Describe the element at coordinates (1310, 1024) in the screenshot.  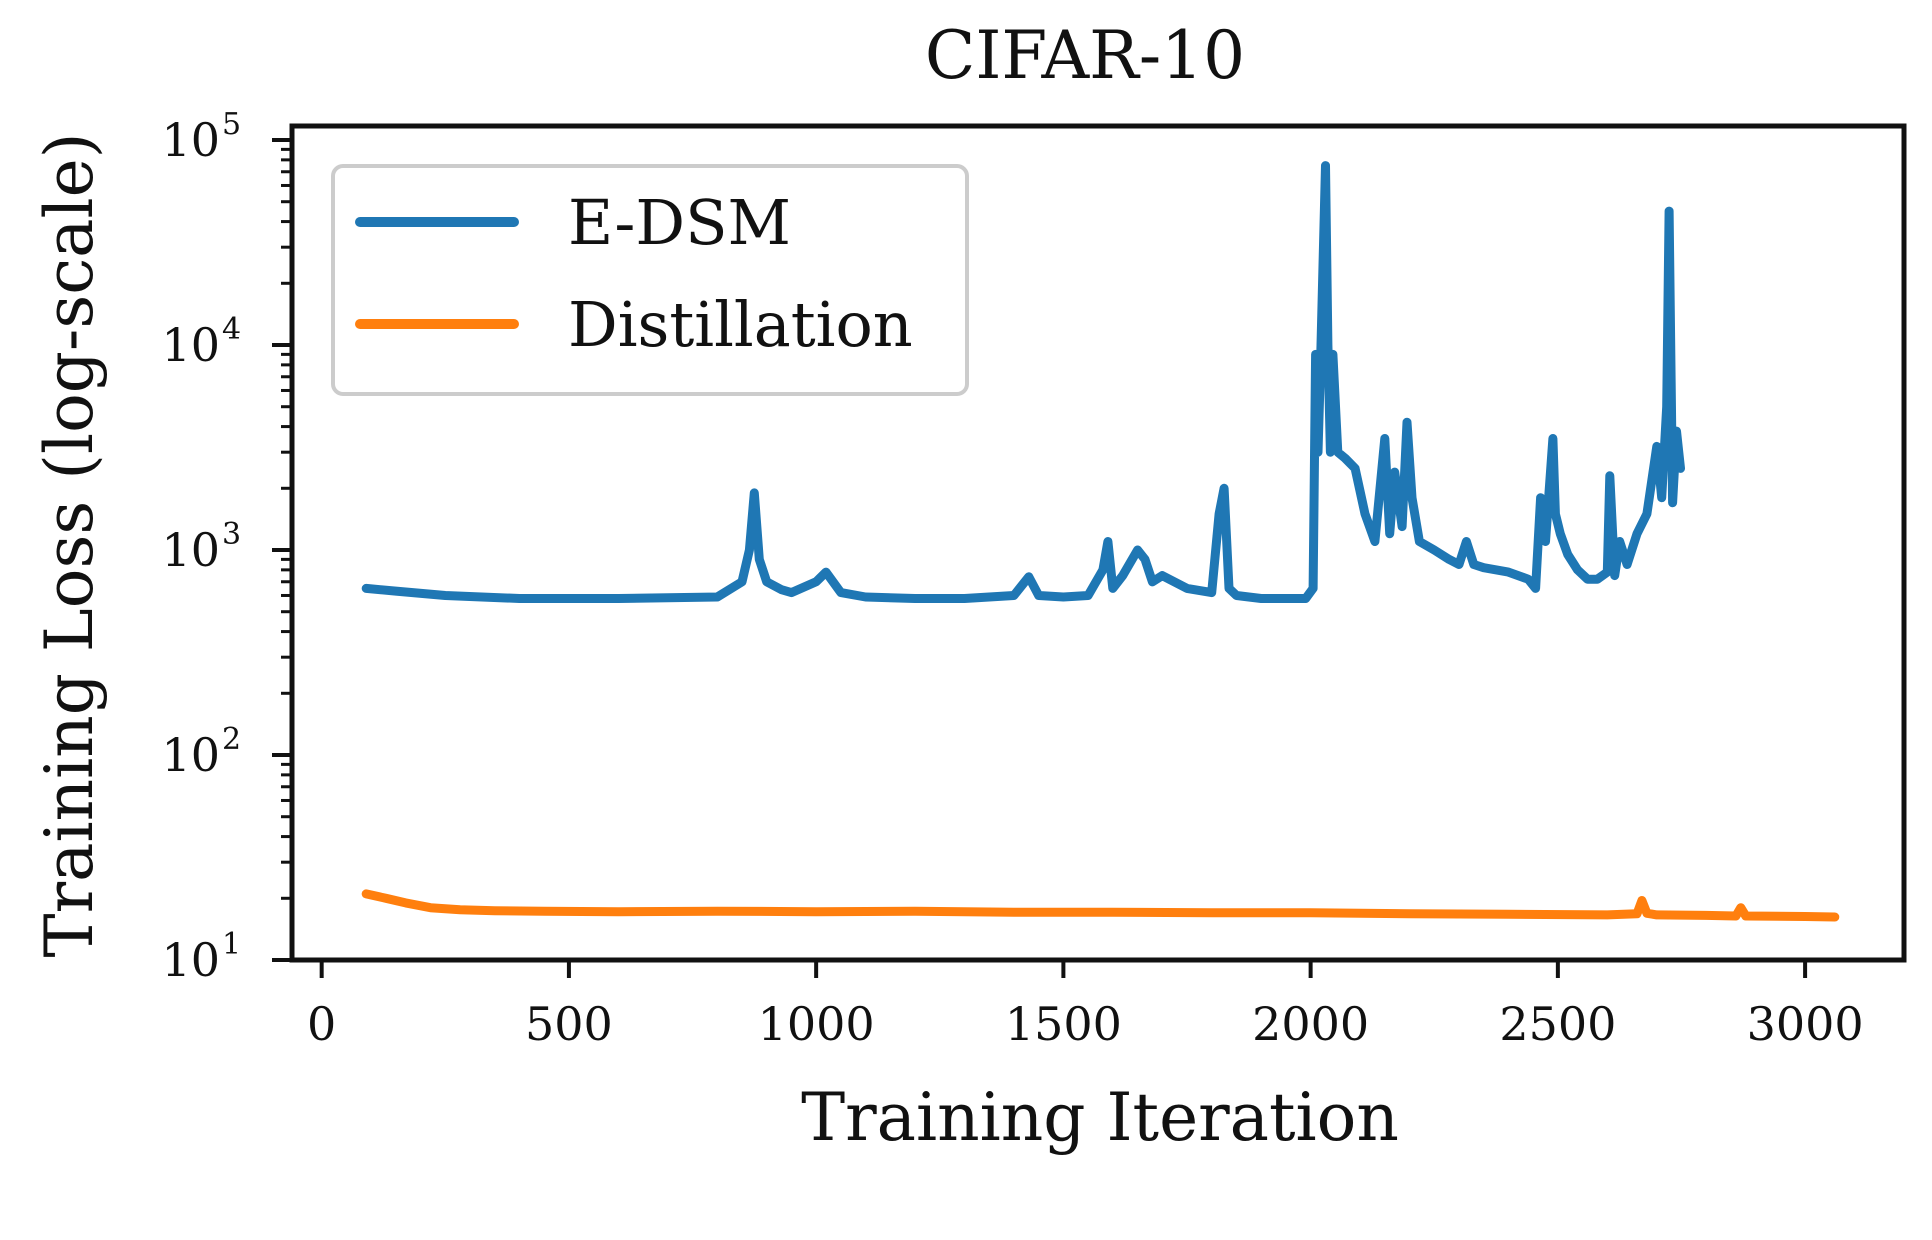
I see `x-tick-label: 2000` at that location.